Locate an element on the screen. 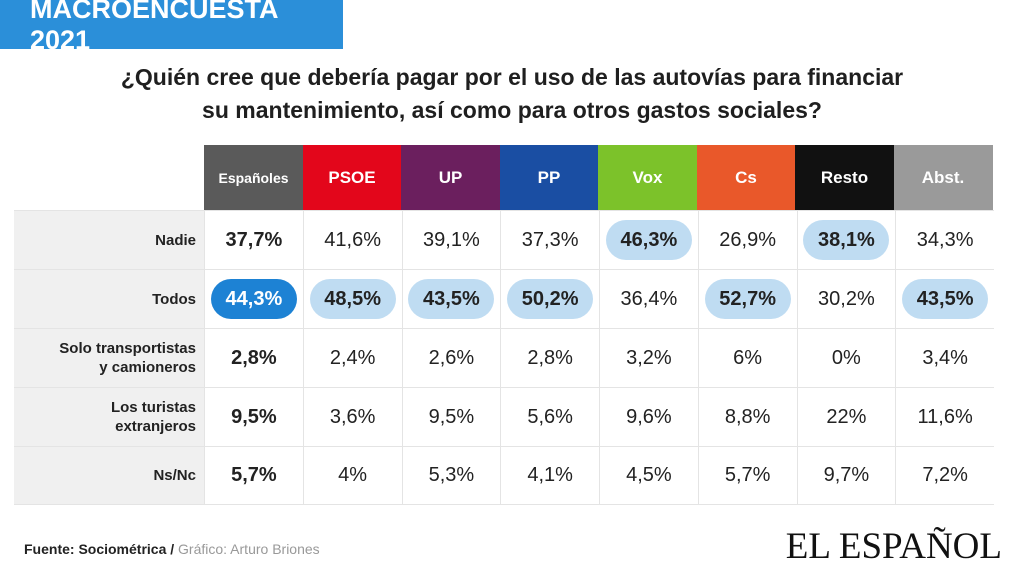 The height and width of the screenshot is (576, 1024). source-text: Fuente: Sociométrica is located at coordinates (95, 549).